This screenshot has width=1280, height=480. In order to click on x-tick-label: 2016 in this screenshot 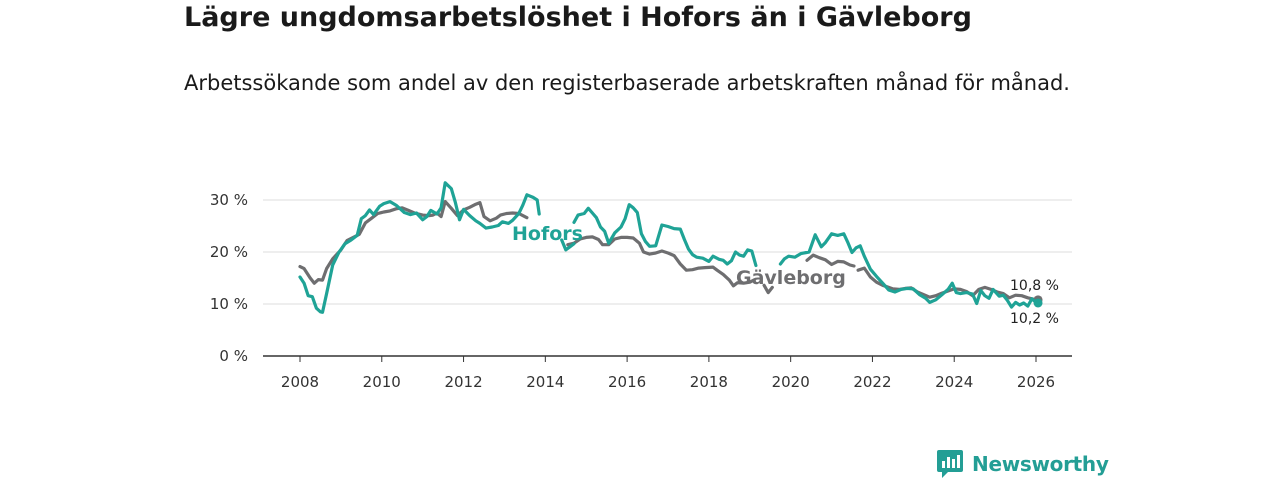, I will do `click(627, 382)`.